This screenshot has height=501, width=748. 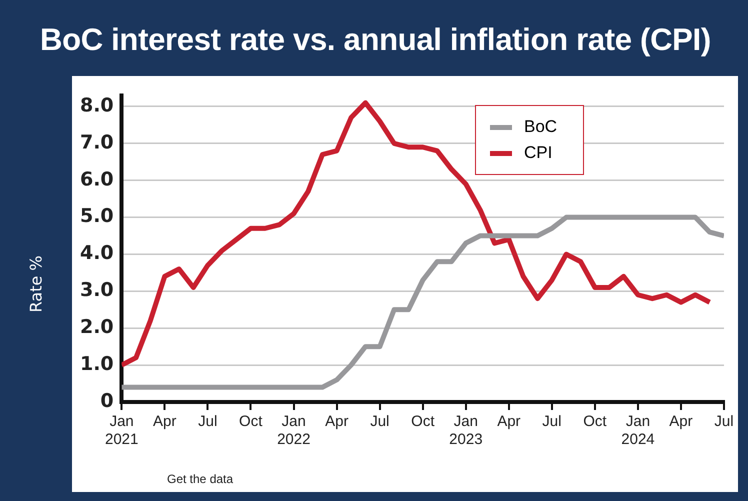 I want to click on legend-label: BoC, so click(x=541, y=127).